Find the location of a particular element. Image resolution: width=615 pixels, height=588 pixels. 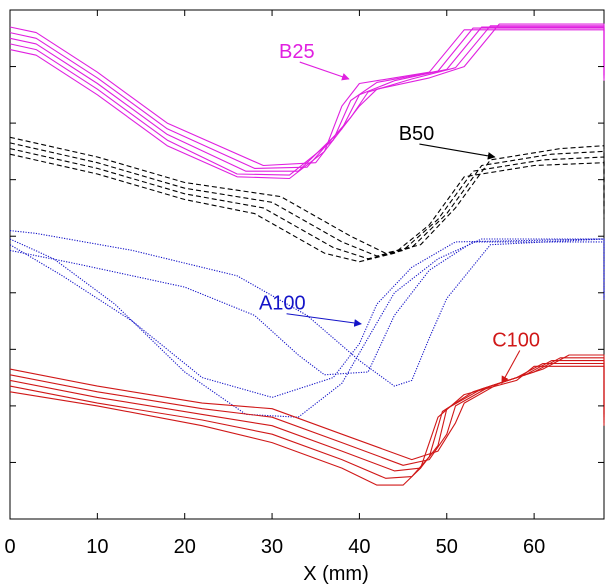

series-arrow-b50 is located at coordinates (457, 151).